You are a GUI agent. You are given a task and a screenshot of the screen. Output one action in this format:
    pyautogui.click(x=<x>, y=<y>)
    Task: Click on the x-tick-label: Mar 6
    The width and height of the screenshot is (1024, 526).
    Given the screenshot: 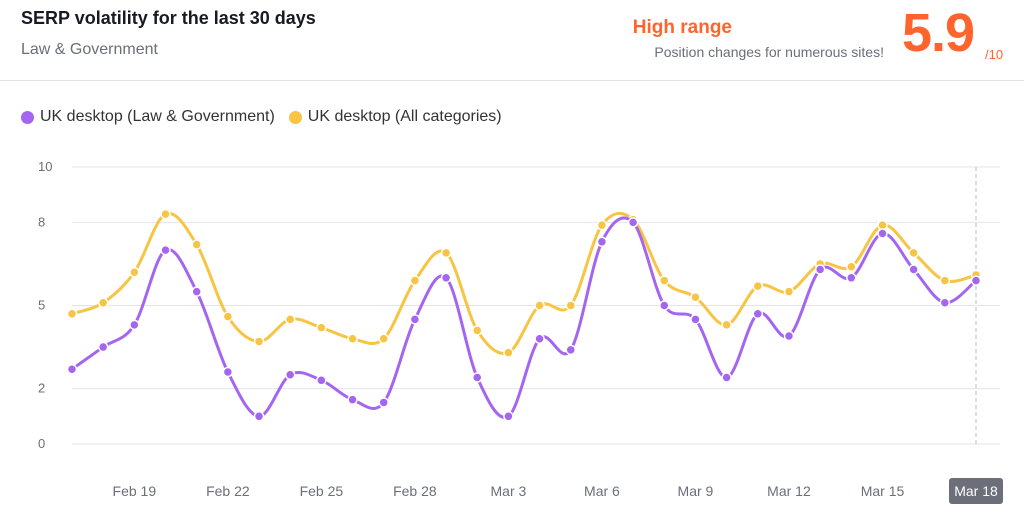 What is the action you would take?
    pyautogui.click(x=602, y=491)
    